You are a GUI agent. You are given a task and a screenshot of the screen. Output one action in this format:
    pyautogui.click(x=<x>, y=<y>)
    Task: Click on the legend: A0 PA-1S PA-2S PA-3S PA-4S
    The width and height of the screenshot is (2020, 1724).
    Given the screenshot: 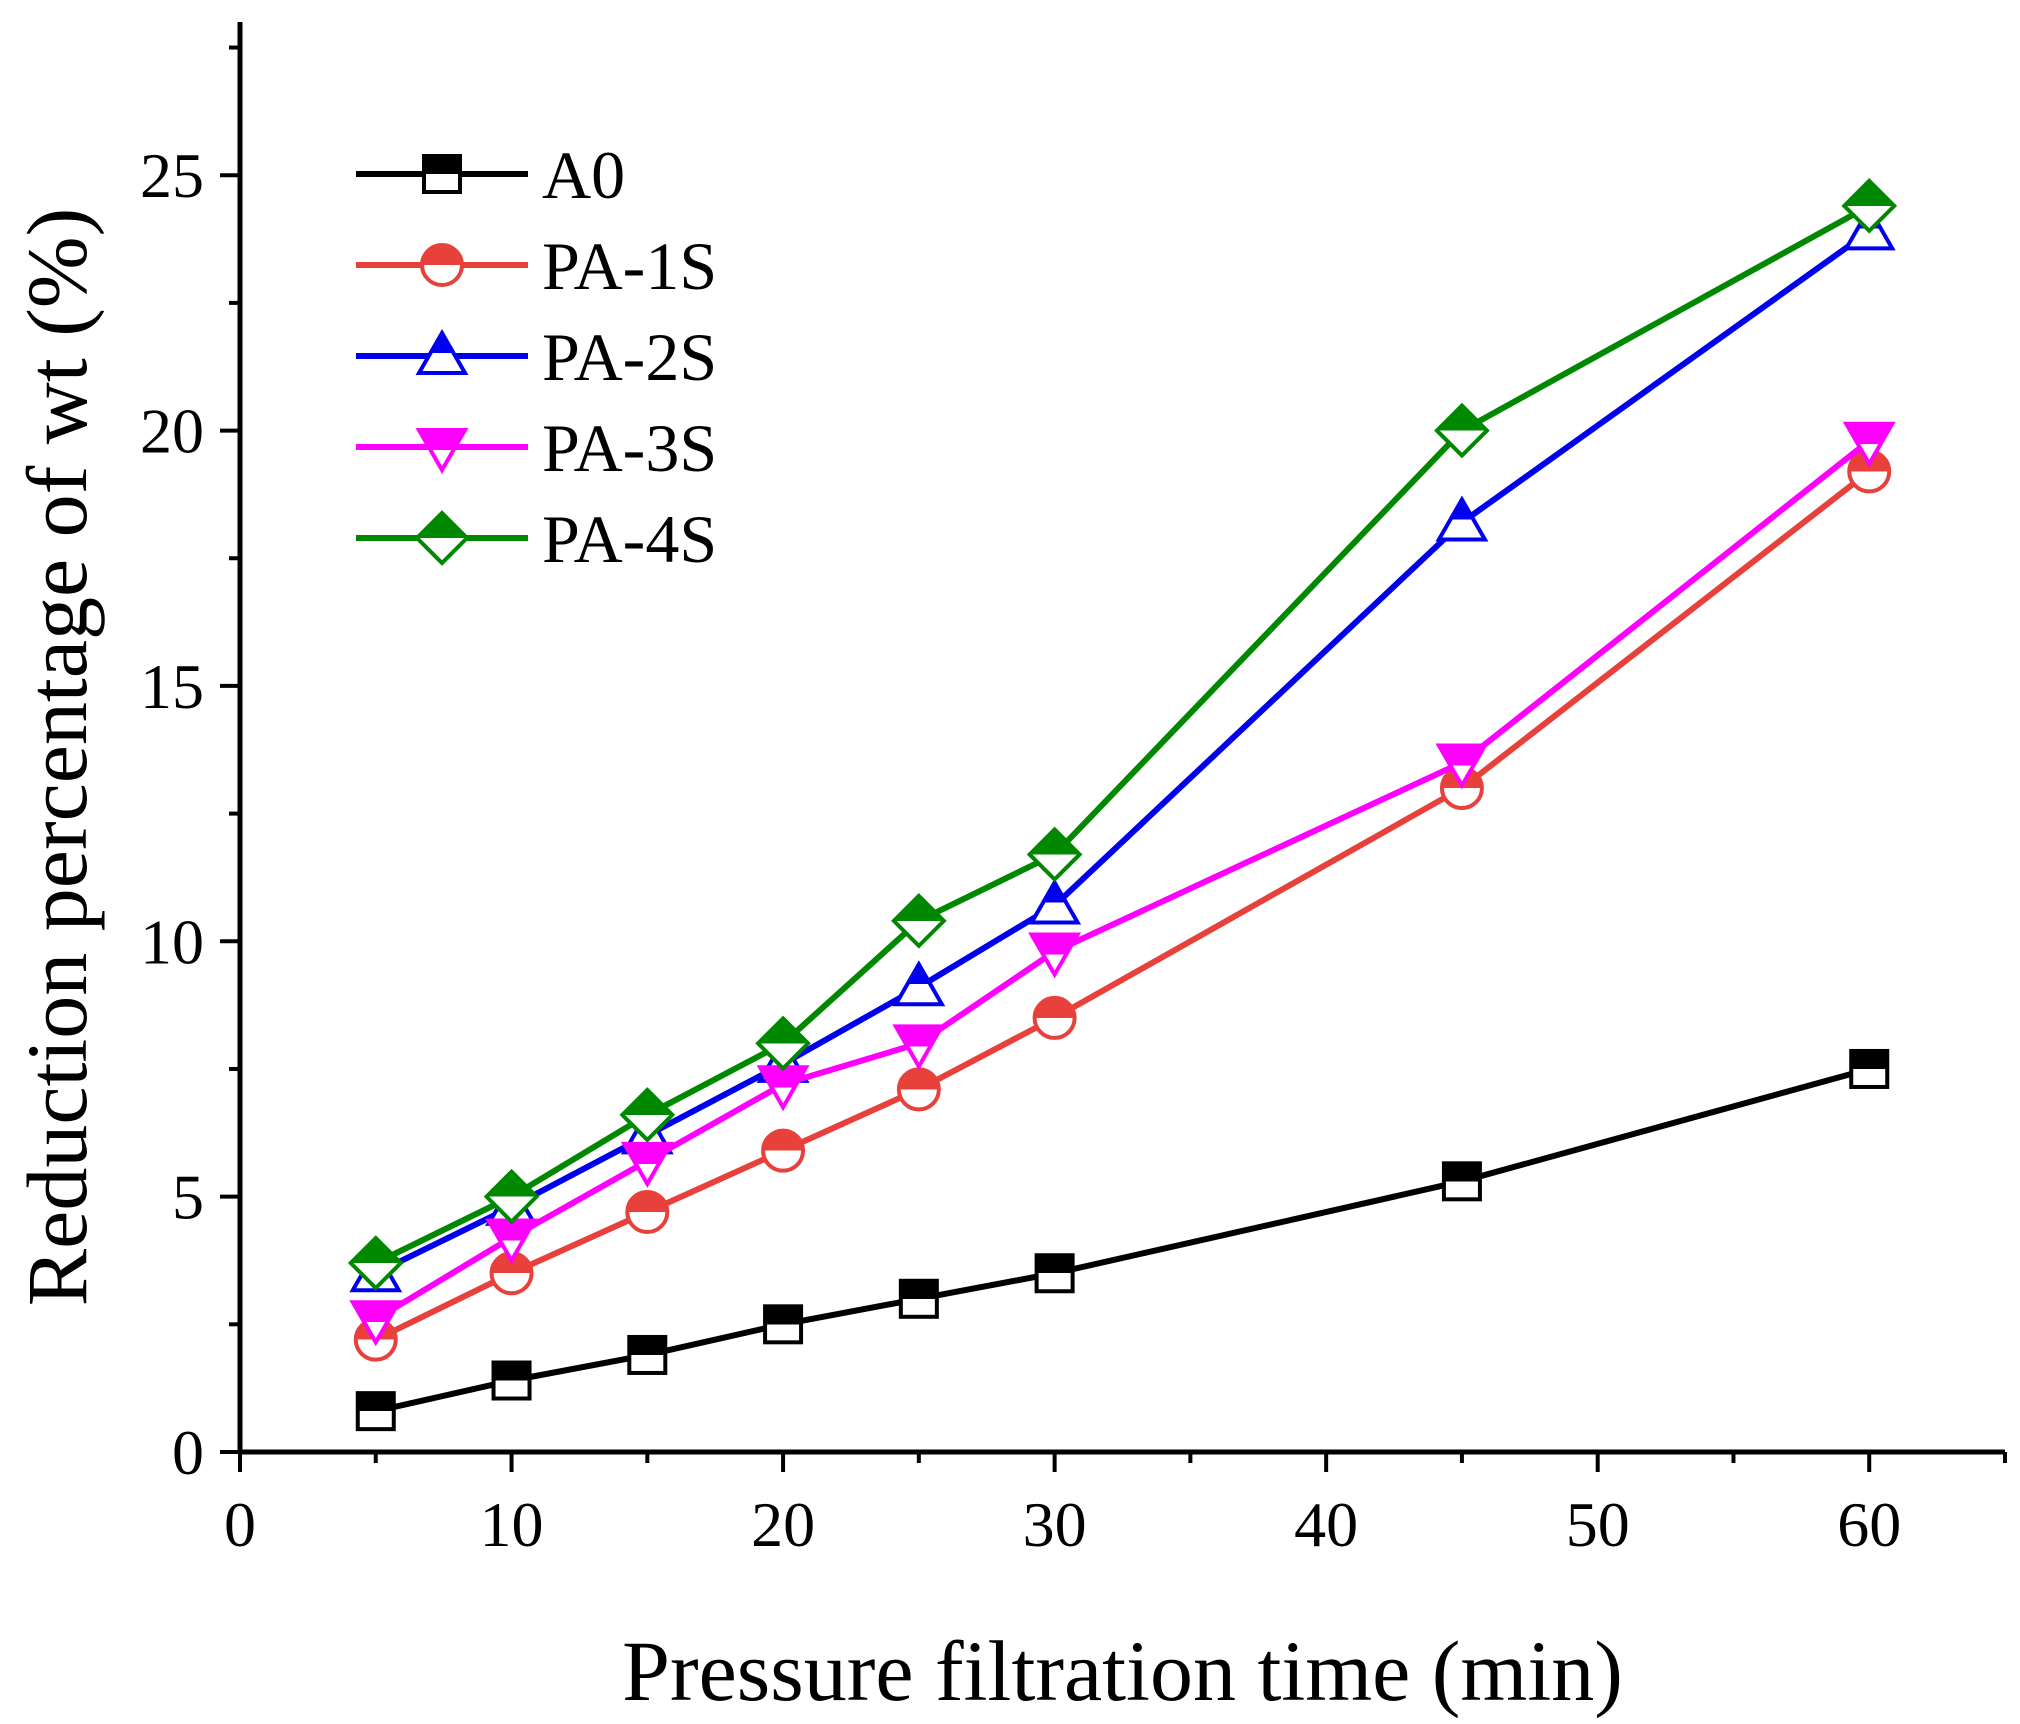 What is the action you would take?
    pyautogui.click(x=536, y=357)
    